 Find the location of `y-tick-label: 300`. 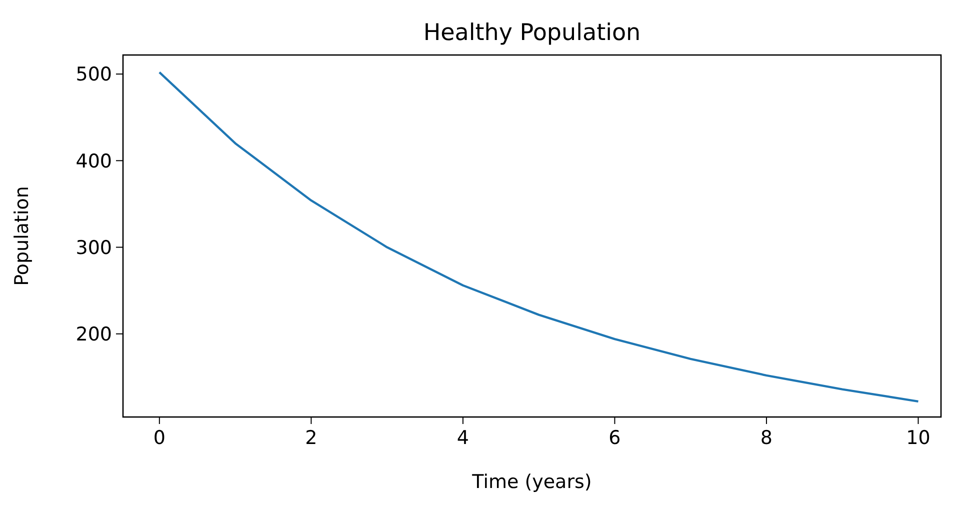

y-tick-label: 300 is located at coordinates (94, 247).